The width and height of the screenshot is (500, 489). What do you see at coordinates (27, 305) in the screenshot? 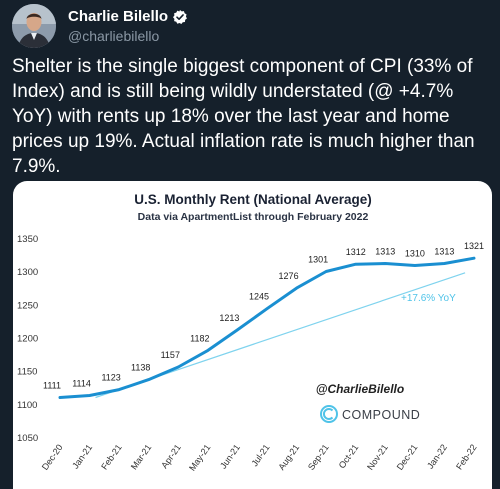
I see `y-tick-label: 1250` at bounding box center [27, 305].